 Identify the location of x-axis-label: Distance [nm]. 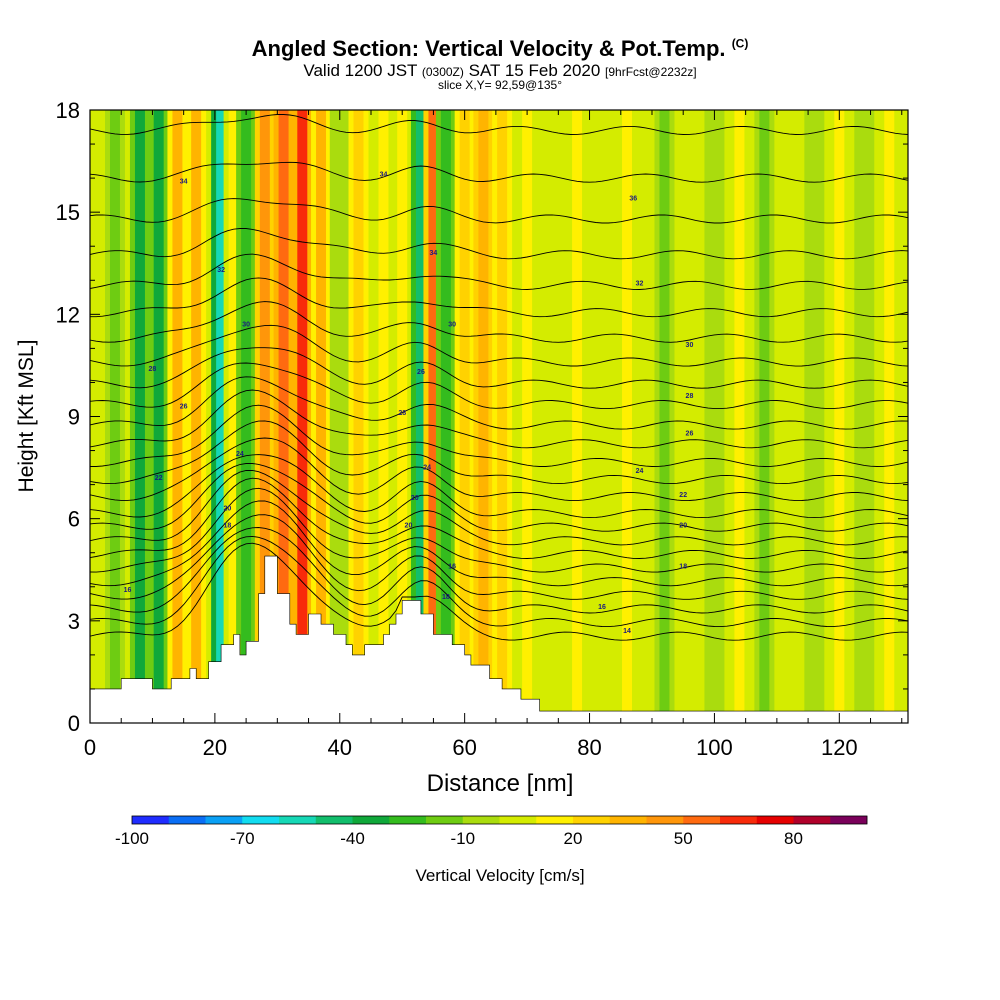
(500, 783).